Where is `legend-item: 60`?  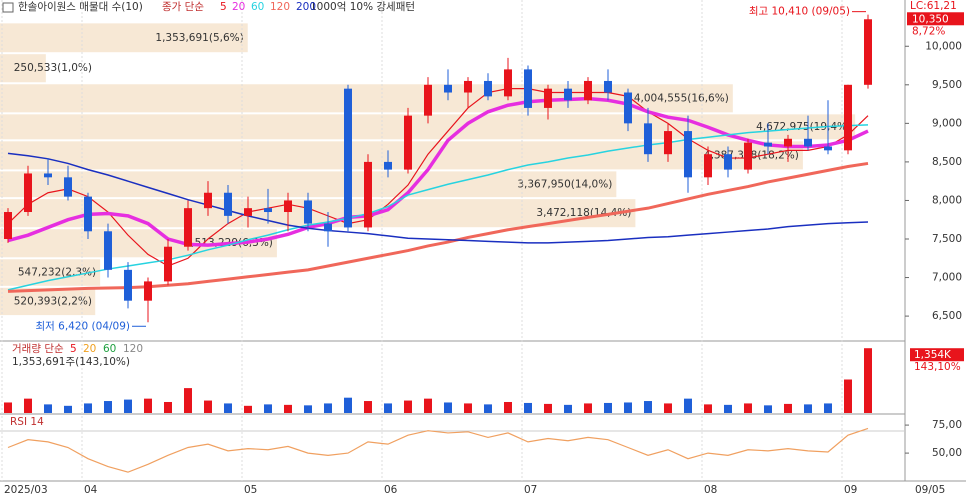 legend-item: 60 is located at coordinates (257, 7).